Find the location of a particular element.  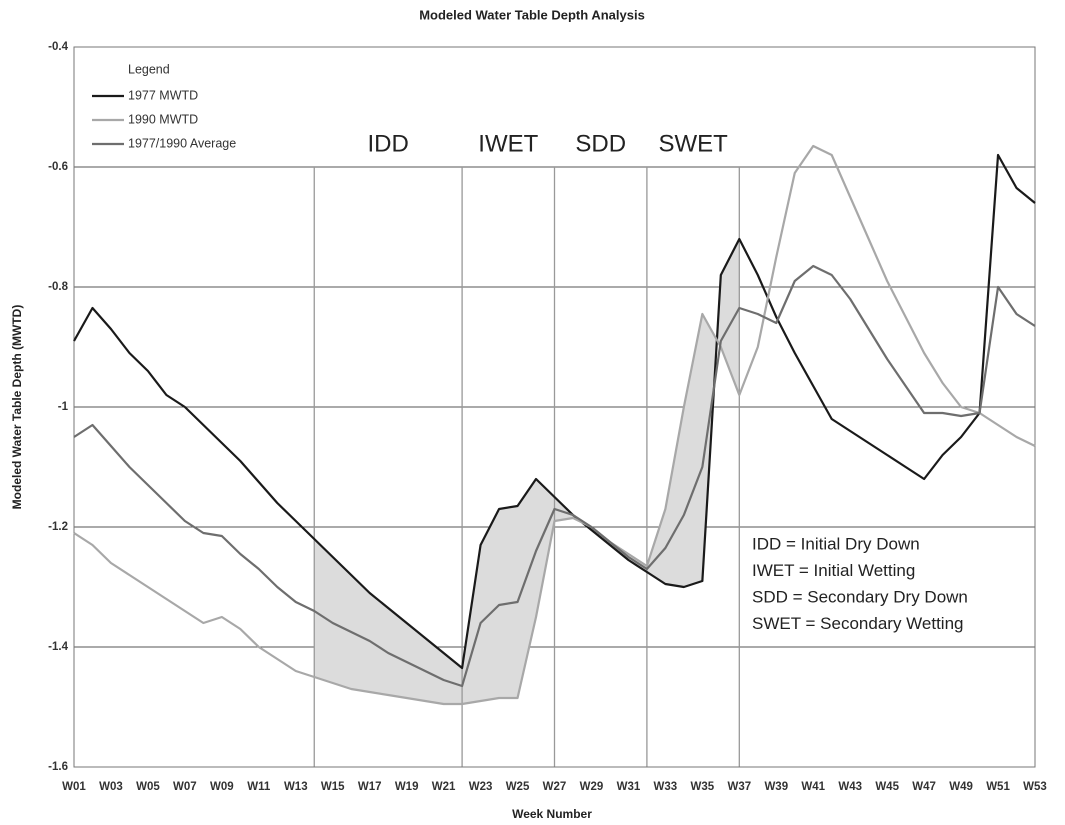

y-tick-label: -1.2 is located at coordinates (58, 527).